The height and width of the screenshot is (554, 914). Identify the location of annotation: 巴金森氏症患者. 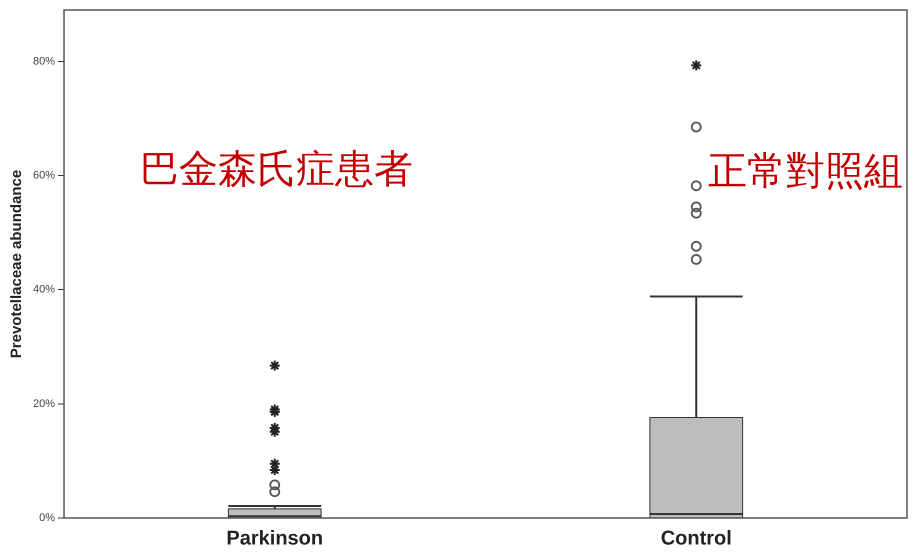
(276, 170).